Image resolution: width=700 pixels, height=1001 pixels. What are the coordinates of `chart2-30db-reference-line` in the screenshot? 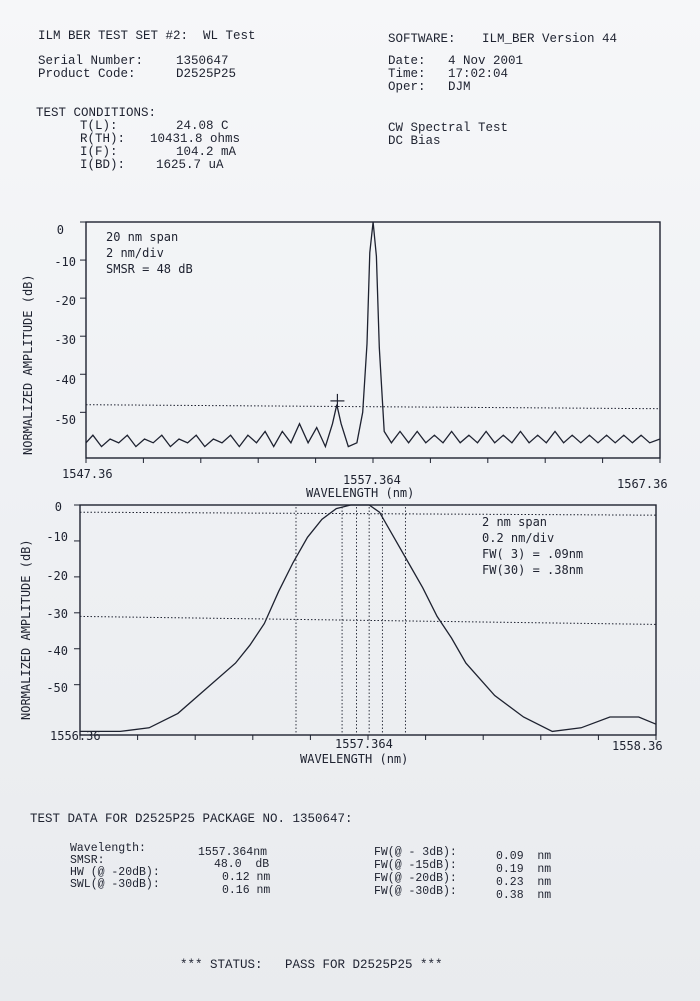 It's located at (368, 620).